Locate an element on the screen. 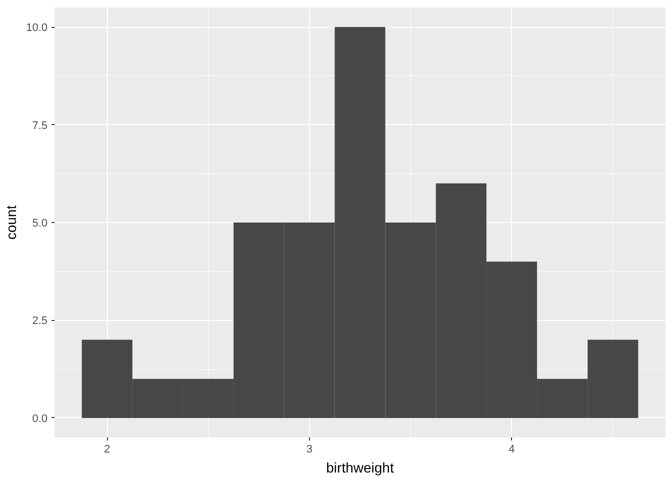 This screenshot has height=480, width=672. y-tick-label: 2.5 is located at coordinates (40, 321).